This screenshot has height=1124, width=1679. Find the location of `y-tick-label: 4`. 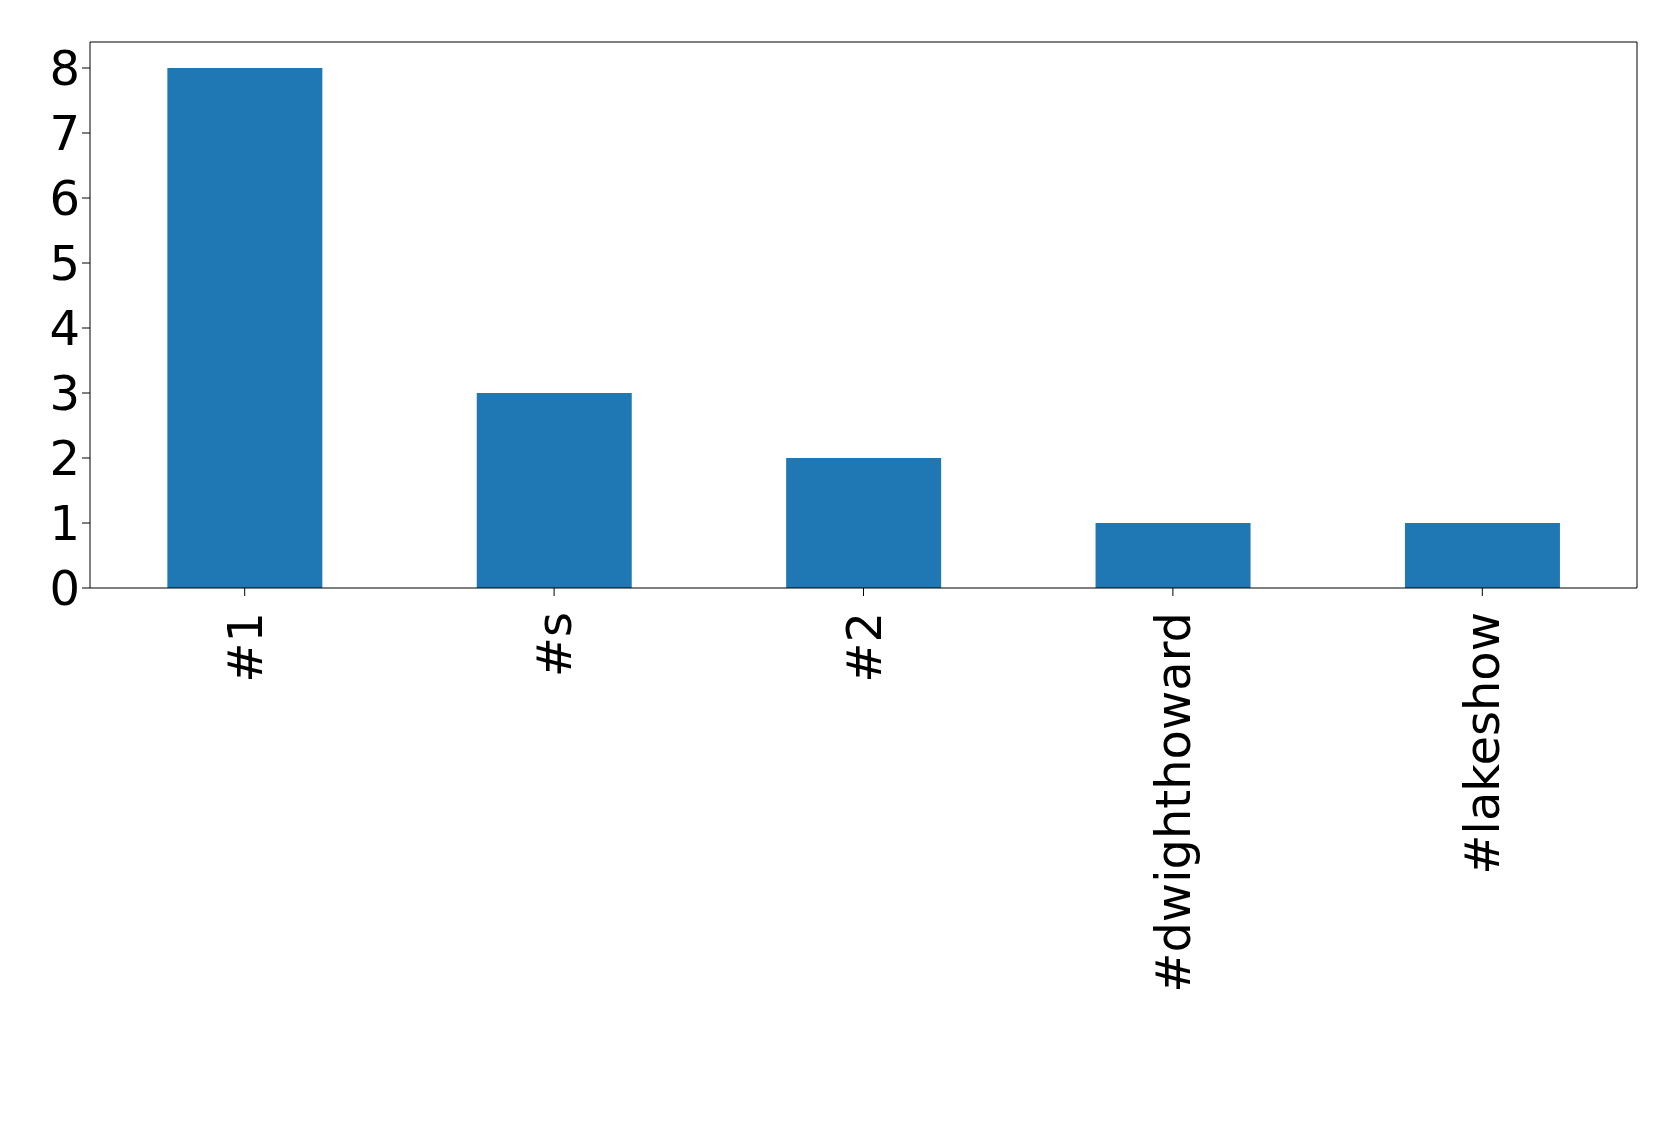

y-tick-label: 4 is located at coordinates (64, 328).